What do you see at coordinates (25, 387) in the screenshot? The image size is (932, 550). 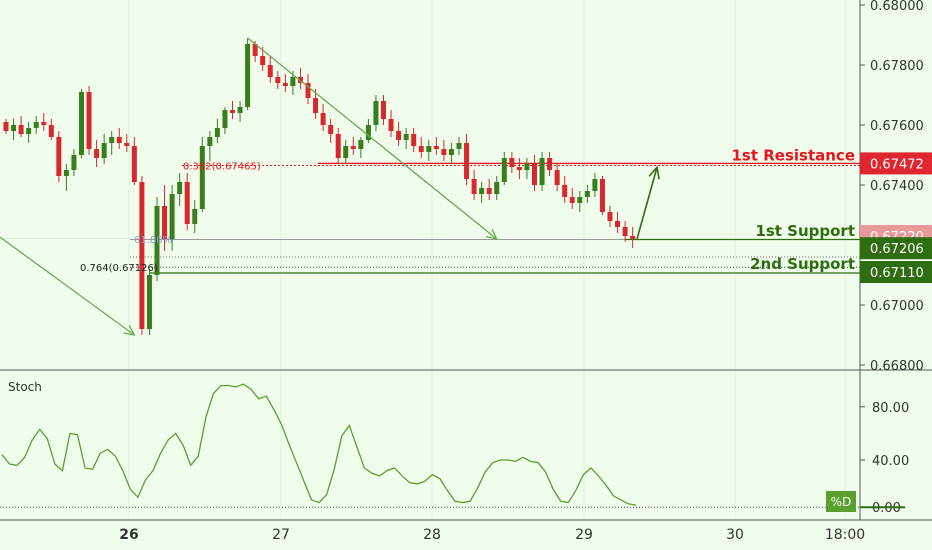 I see `stoch-title: Stoch` at bounding box center [25, 387].